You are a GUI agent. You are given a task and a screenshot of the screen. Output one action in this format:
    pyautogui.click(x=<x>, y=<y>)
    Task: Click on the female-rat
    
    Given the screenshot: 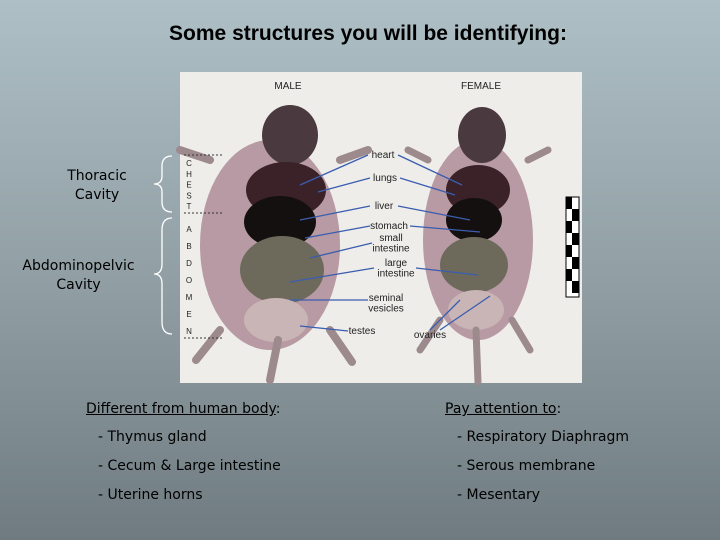 What is the action you would take?
    pyautogui.click(x=478, y=246)
    